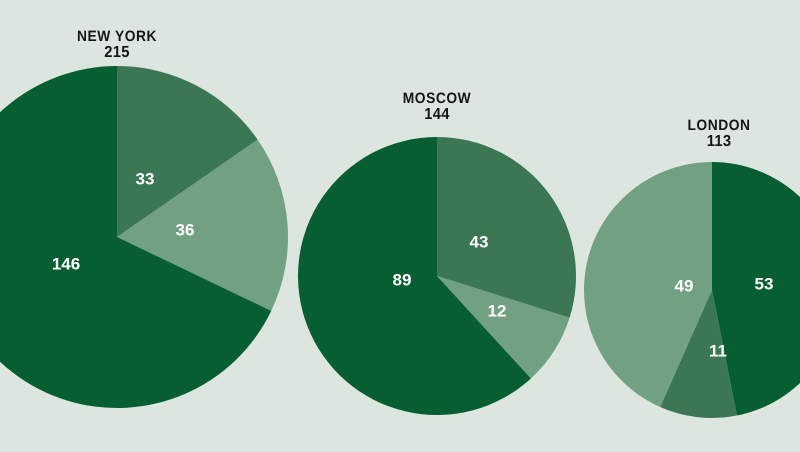 The width and height of the screenshot is (800, 452). I want to click on pie-total-label-london: 113, so click(719, 142).